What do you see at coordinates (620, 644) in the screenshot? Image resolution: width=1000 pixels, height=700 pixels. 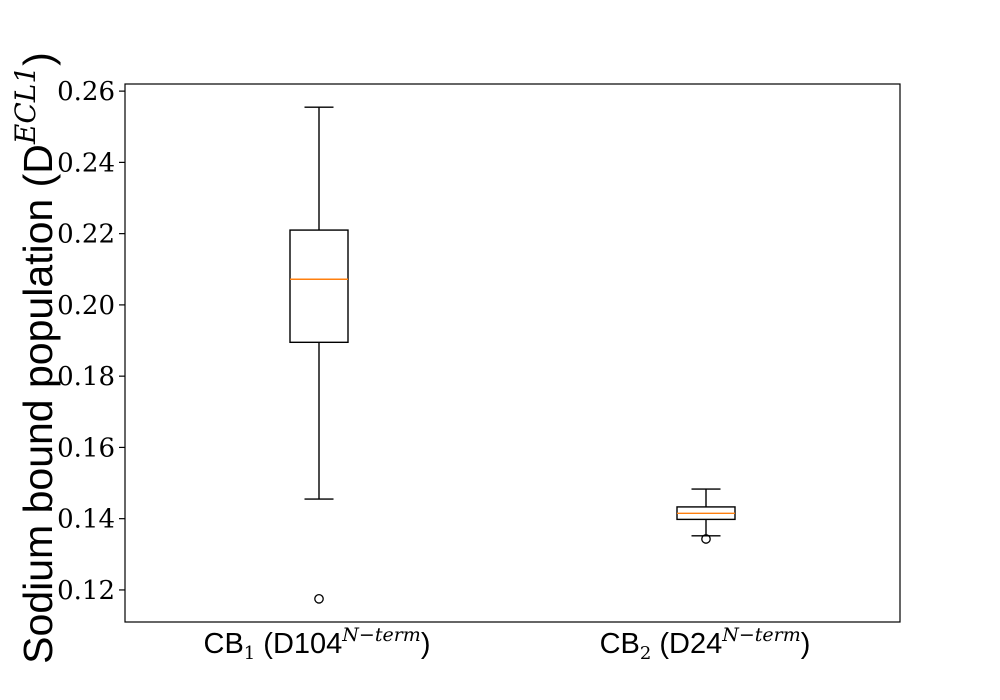 I see `x-tick-label-cb2-base: CB` at bounding box center [620, 644].